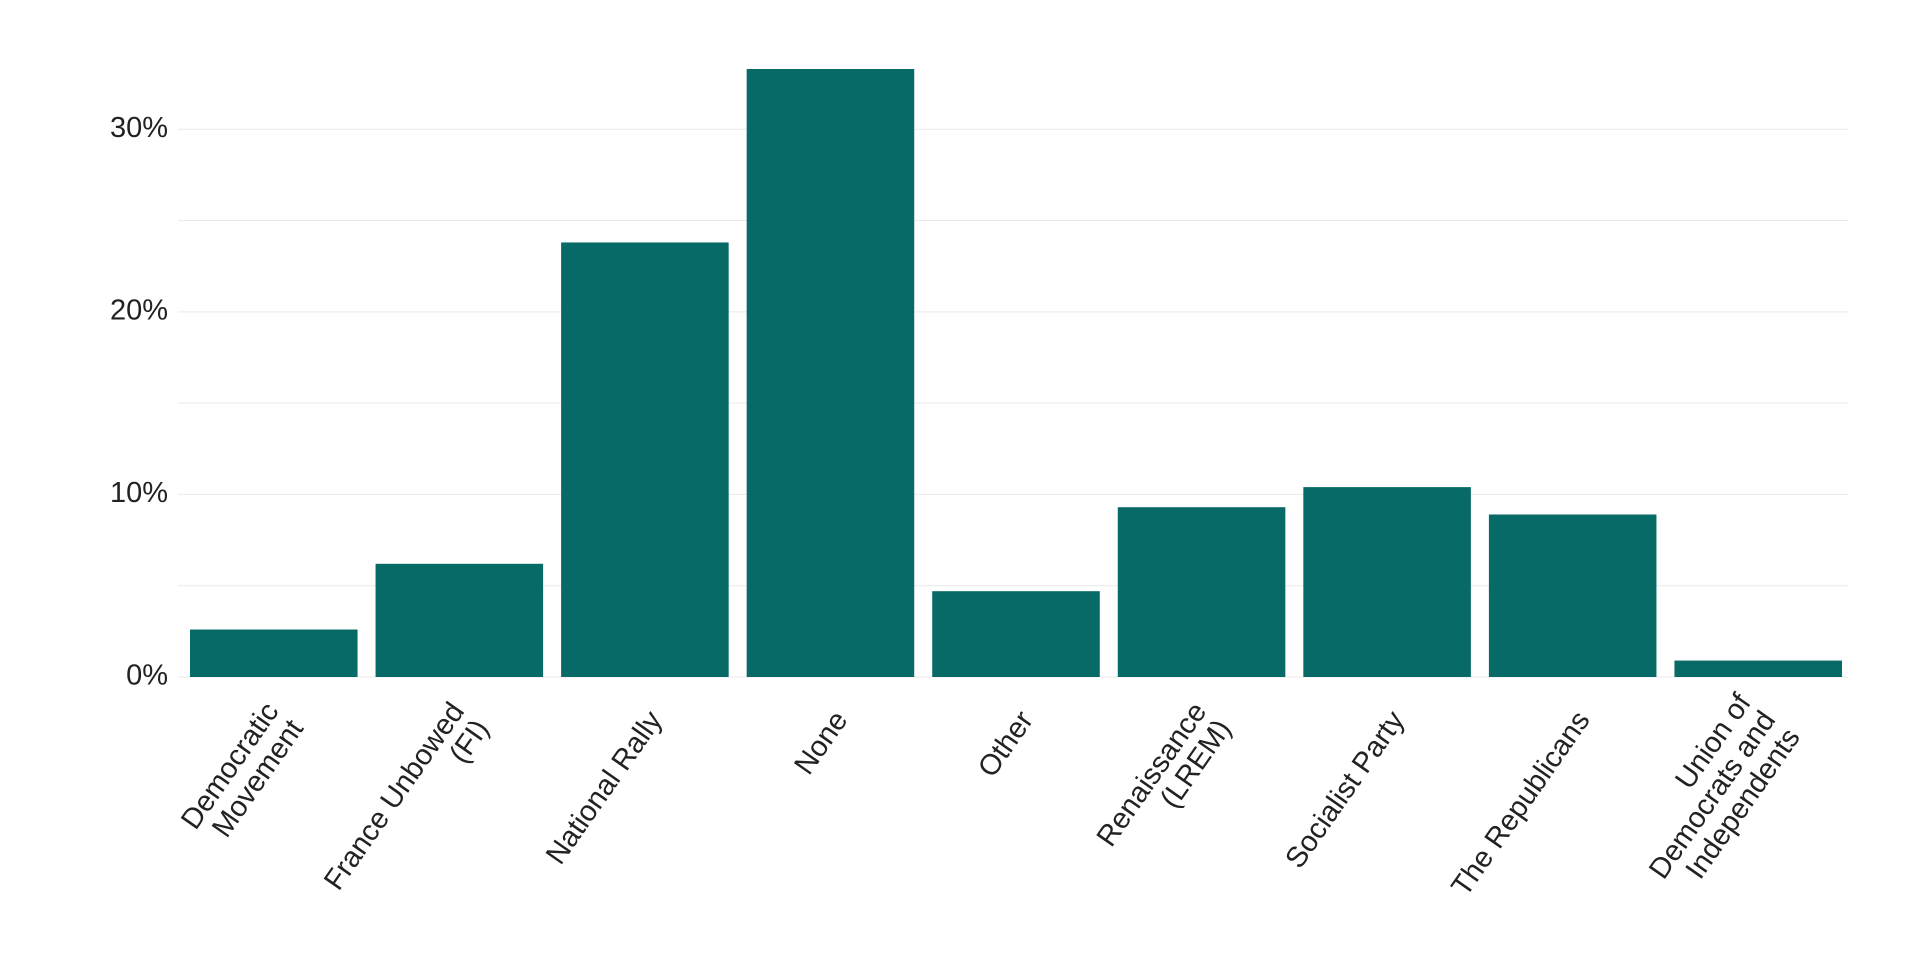 This screenshot has height=960, width=1920. I want to click on svg-text: Renaissance(LREM), so click(1164, 783).